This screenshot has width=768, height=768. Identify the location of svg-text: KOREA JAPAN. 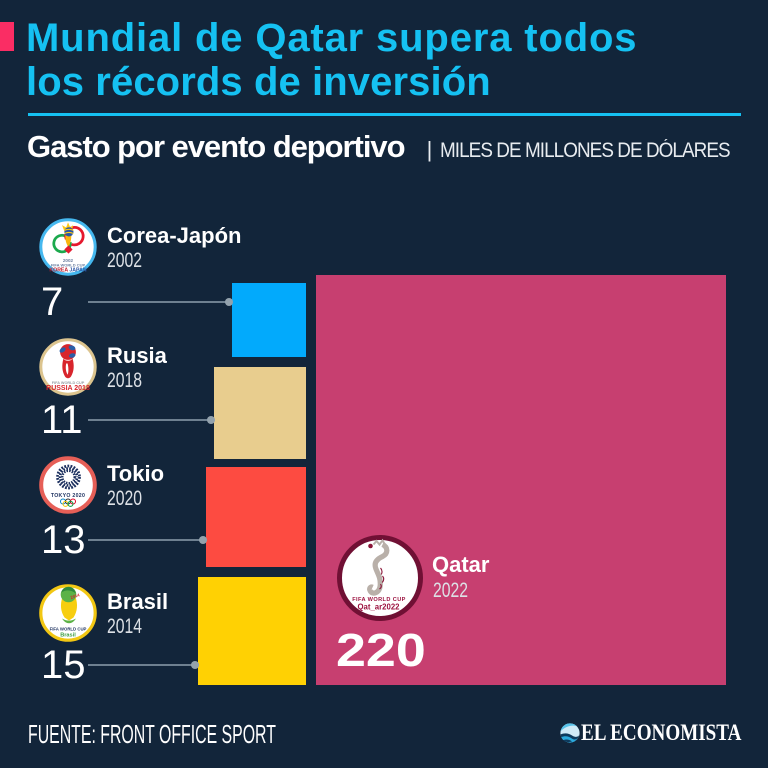
(67, 271).